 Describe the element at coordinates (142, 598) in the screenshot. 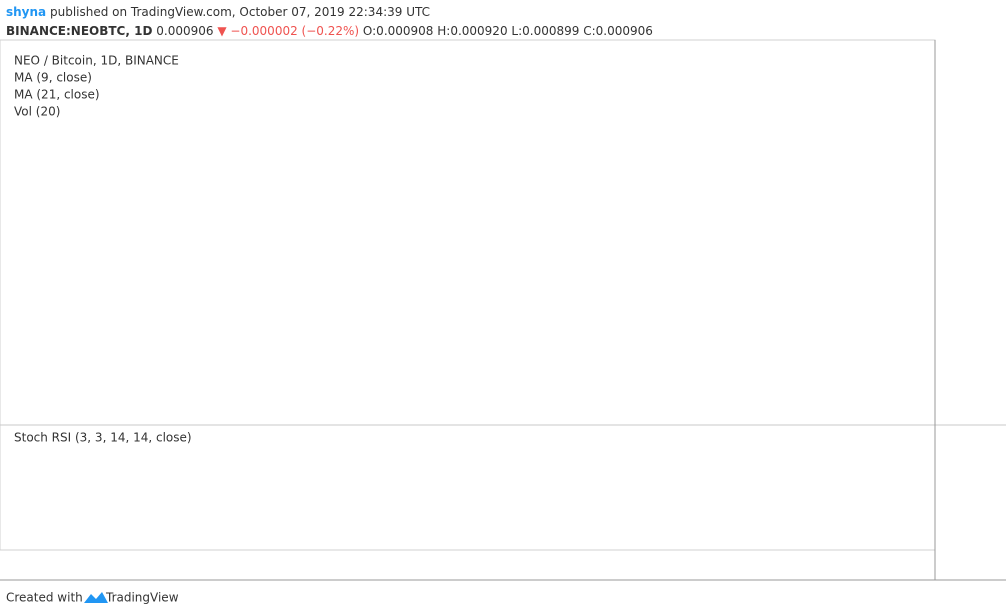

I see `footer-brand: TradingView` at that location.